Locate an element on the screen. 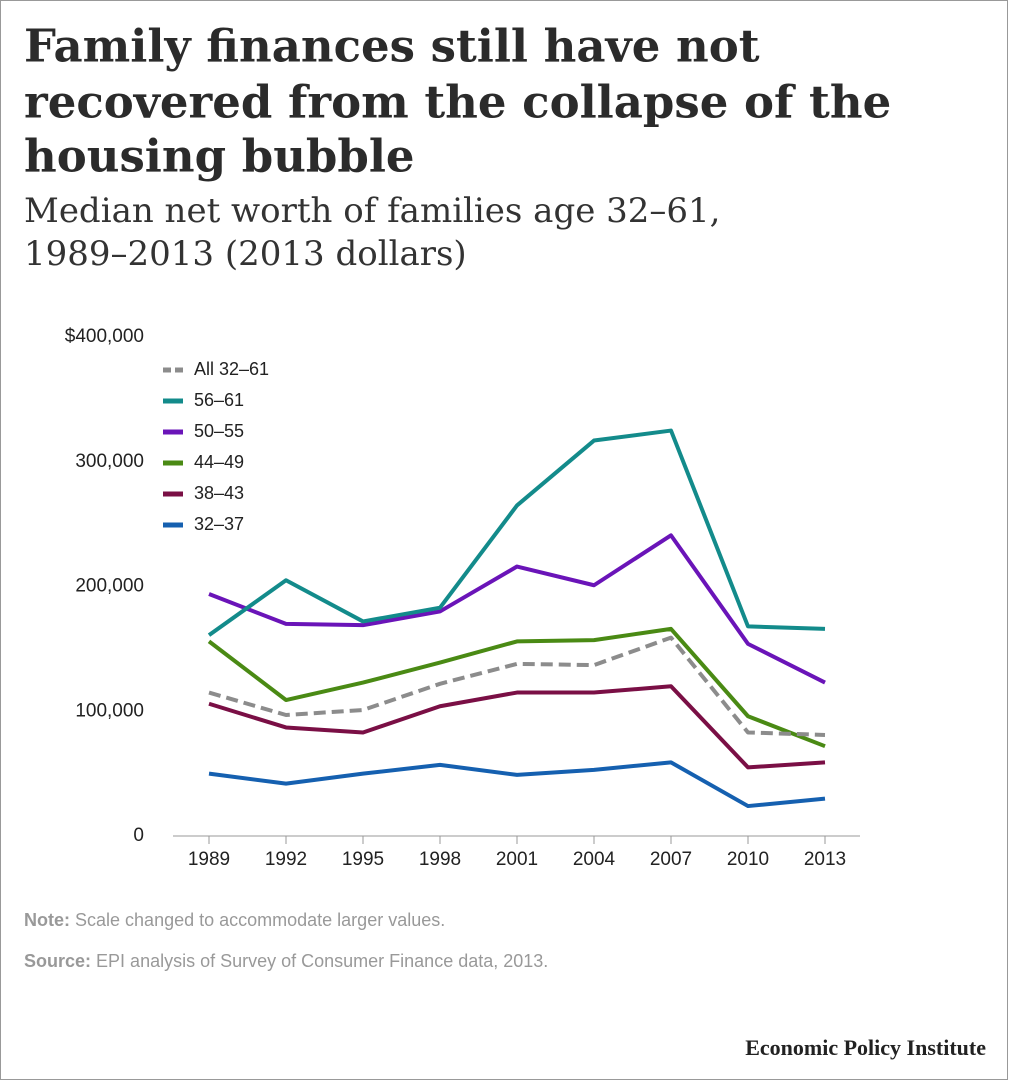 The height and width of the screenshot is (1081, 1009). y-tick-label: 0 is located at coordinates (138, 835).